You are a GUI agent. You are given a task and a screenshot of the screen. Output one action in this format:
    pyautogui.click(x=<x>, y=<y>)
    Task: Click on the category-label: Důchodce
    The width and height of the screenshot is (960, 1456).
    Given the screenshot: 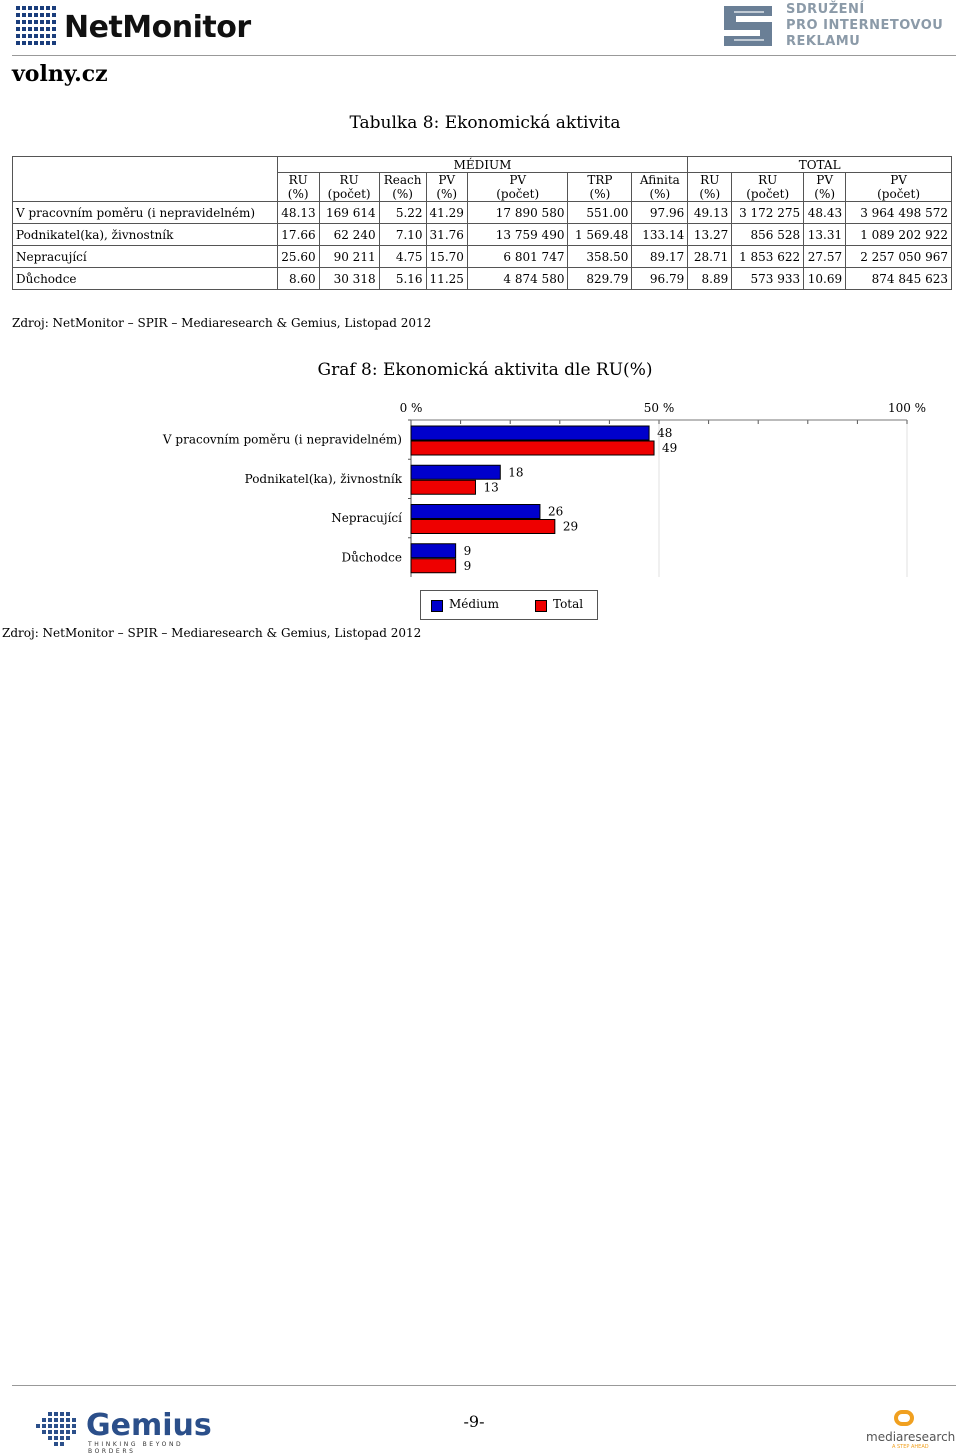 What is the action you would take?
    pyautogui.click(x=371, y=556)
    